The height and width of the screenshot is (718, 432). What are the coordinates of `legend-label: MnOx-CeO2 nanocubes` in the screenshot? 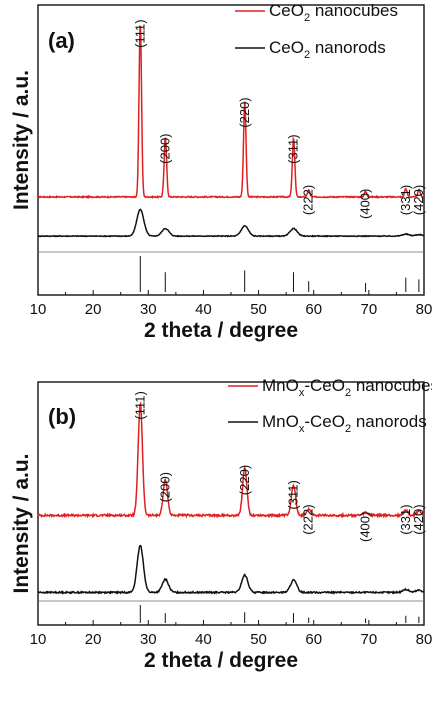 It's located at (347, 387).